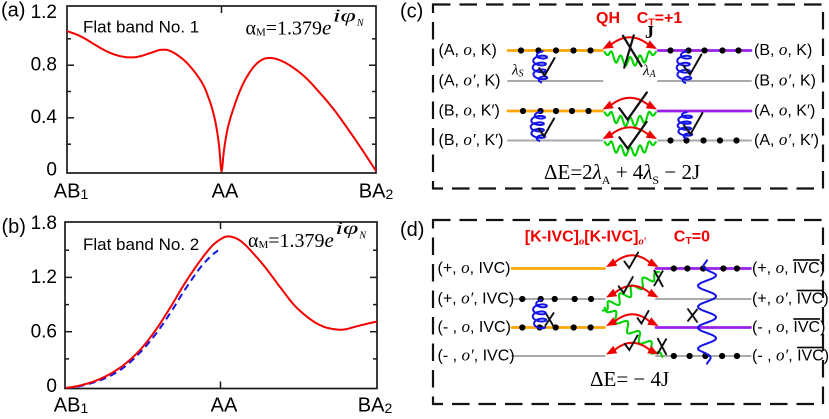  Describe the element at coordinates (411, 12) in the screenshot. I see `svg-text: (c)` at that location.